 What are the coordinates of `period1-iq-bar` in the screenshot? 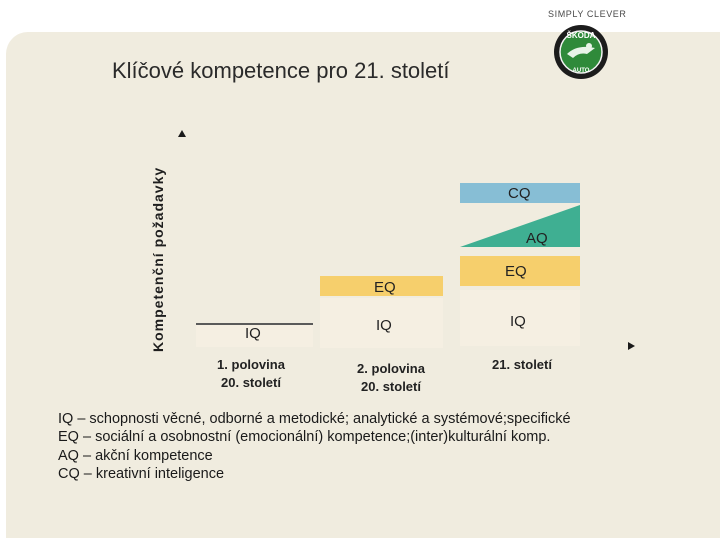 It's located at (254, 335).